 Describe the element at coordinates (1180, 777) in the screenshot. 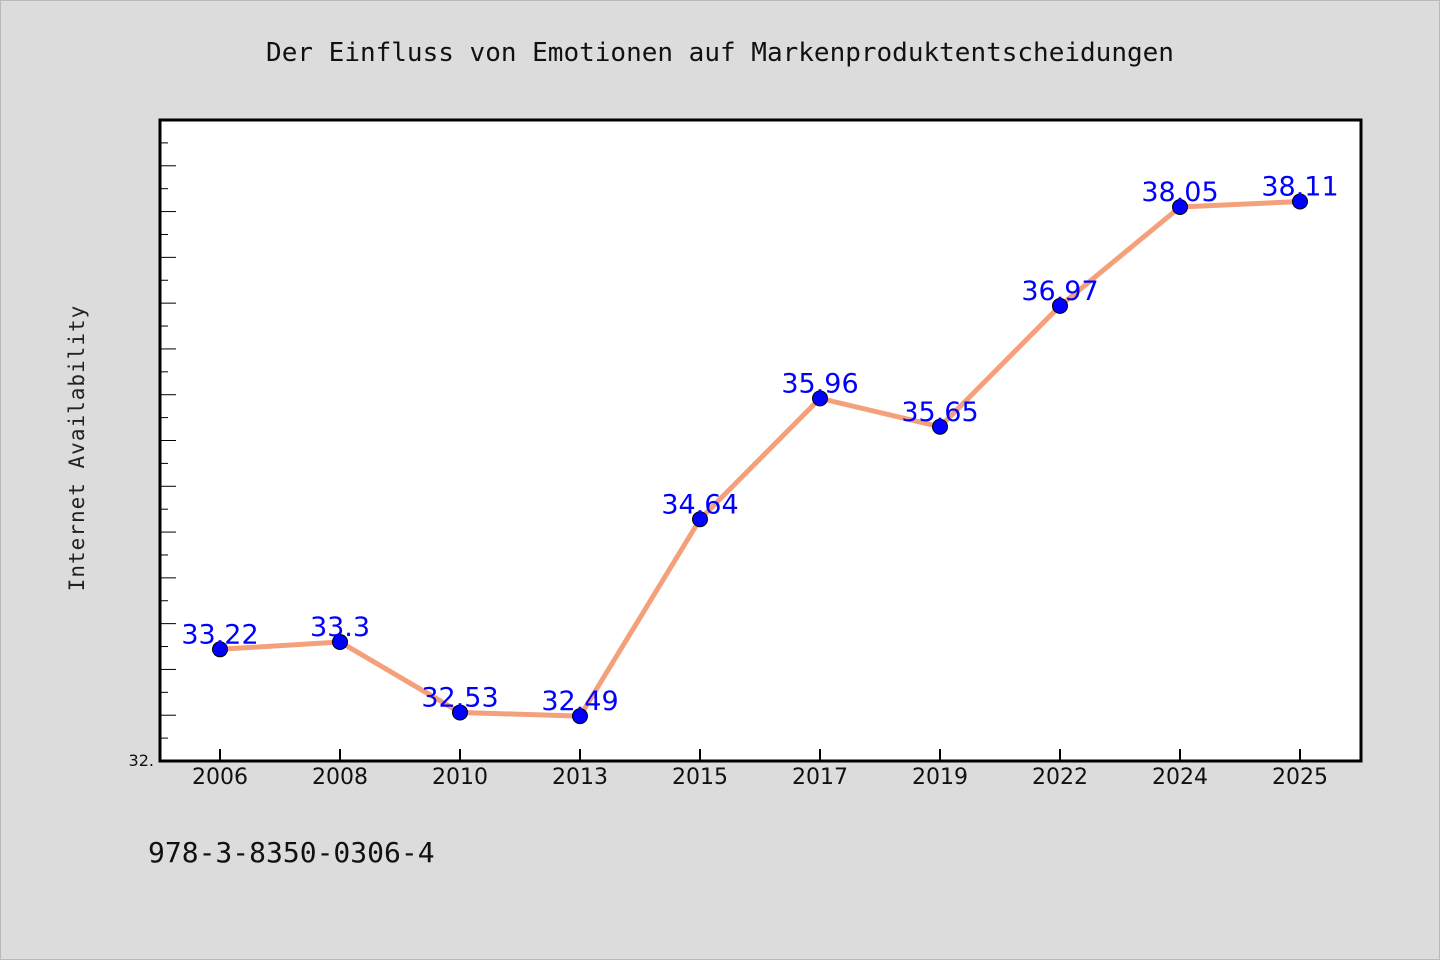

I see `x-tick-label: 2024` at that location.